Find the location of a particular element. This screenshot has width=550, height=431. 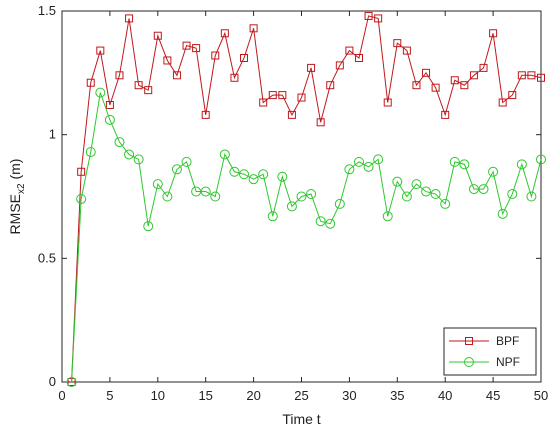

x-tick-label: 15 is located at coordinates (205, 395).